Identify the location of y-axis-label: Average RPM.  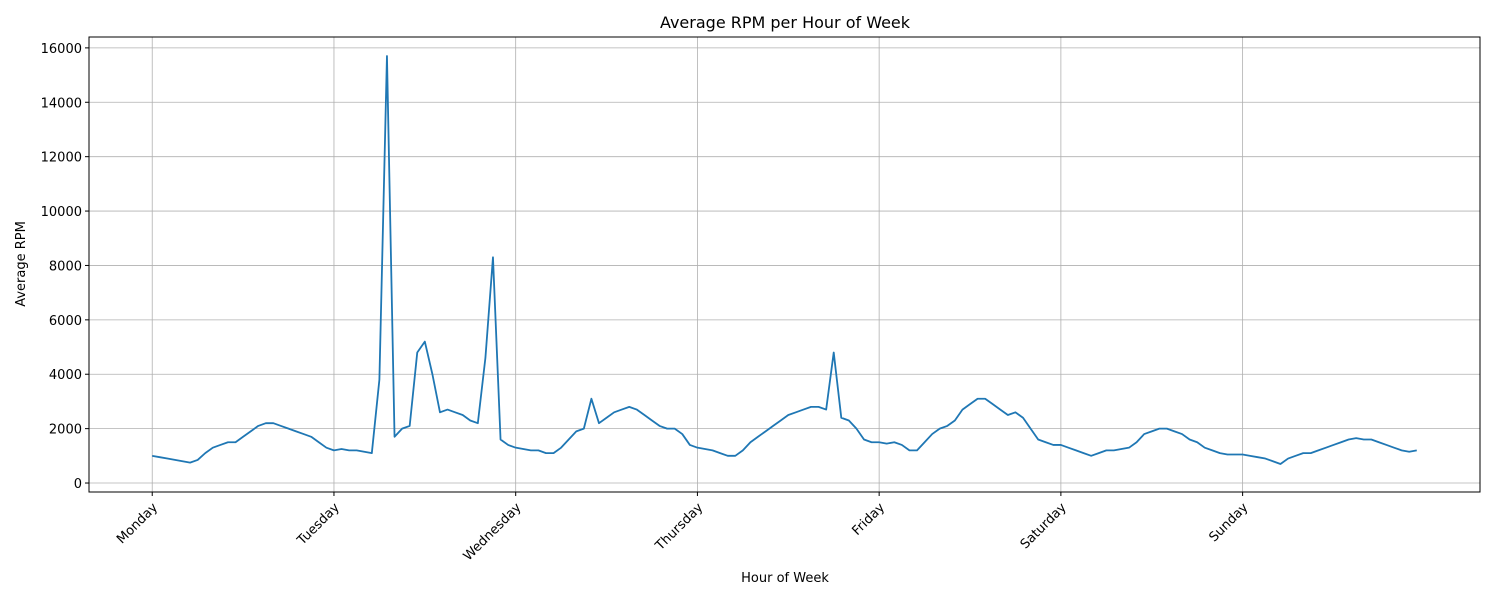
(21, 264).